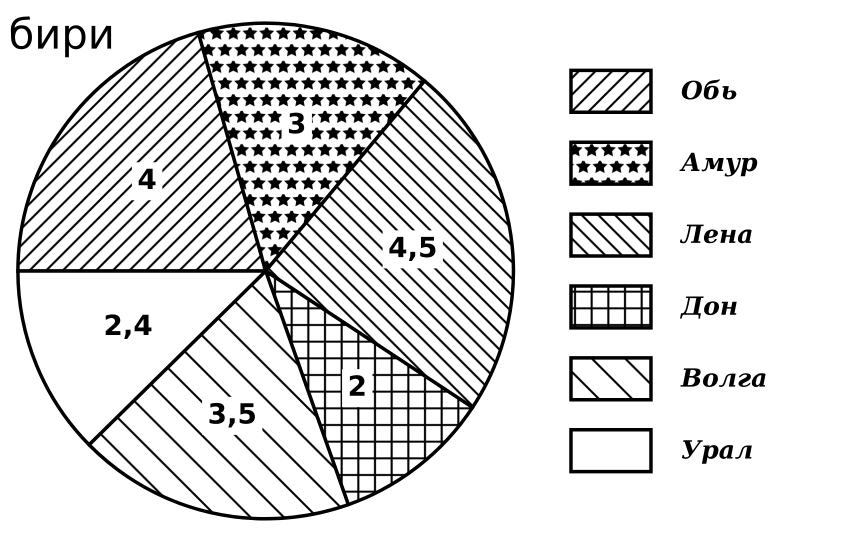 The width and height of the screenshot is (857, 542). What do you see at coordinates (718, 164) in the screenshot?
I see `legend-label: Амур` at bounding box center [718, 164].